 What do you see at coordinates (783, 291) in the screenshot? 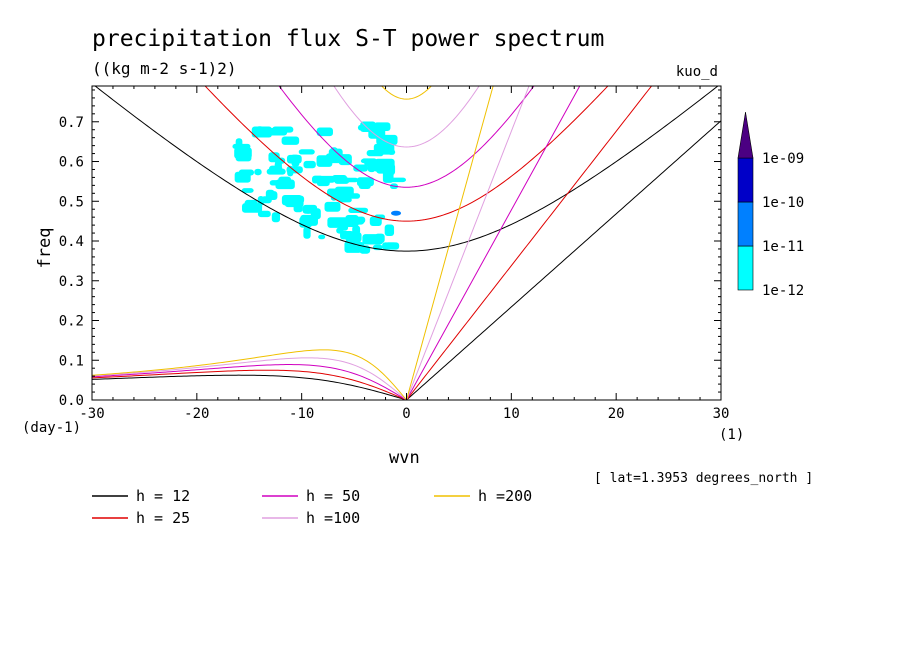
I see `colorbar-label: 1e-12` at bounding box center [783, 291].